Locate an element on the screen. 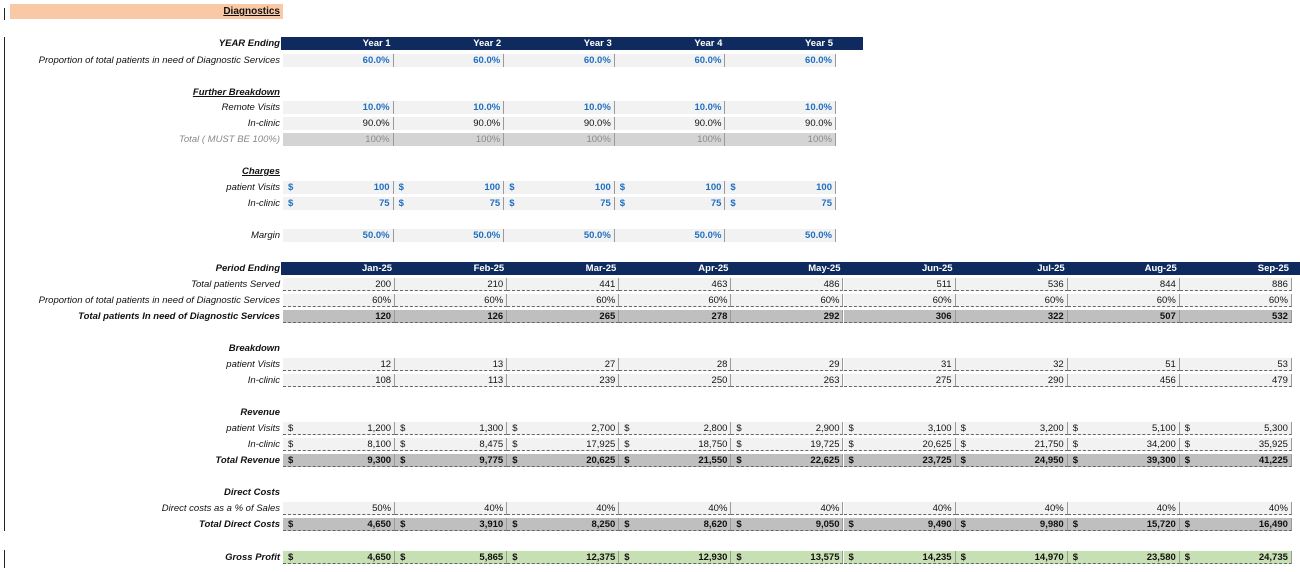 Image resolution: width=1300 pixels, height=572 pixels. total-direct-costs-cell: $9,980 is located at coordinates (1011, 524).